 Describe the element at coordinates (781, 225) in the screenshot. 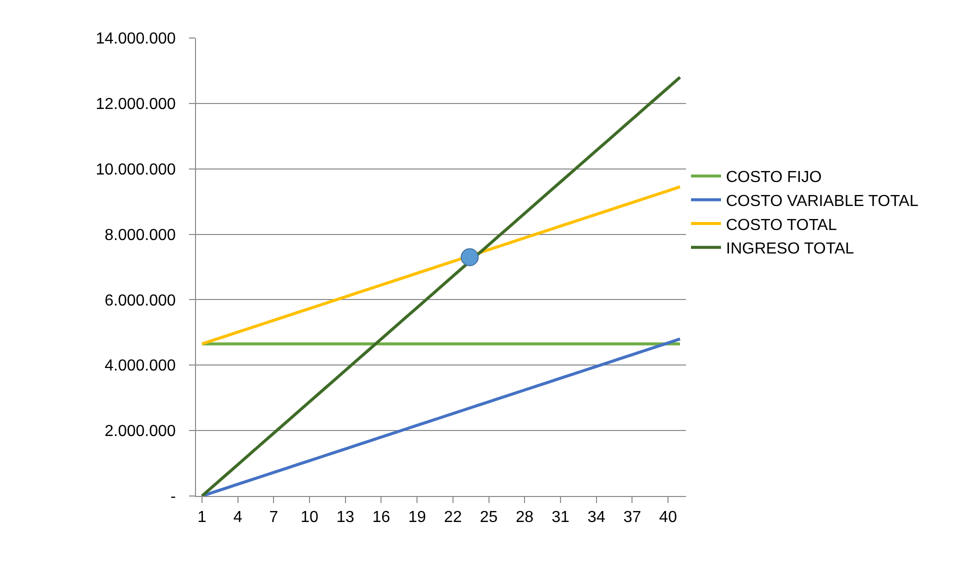

I see `legend-label: COSTO TOTAL` at that location.